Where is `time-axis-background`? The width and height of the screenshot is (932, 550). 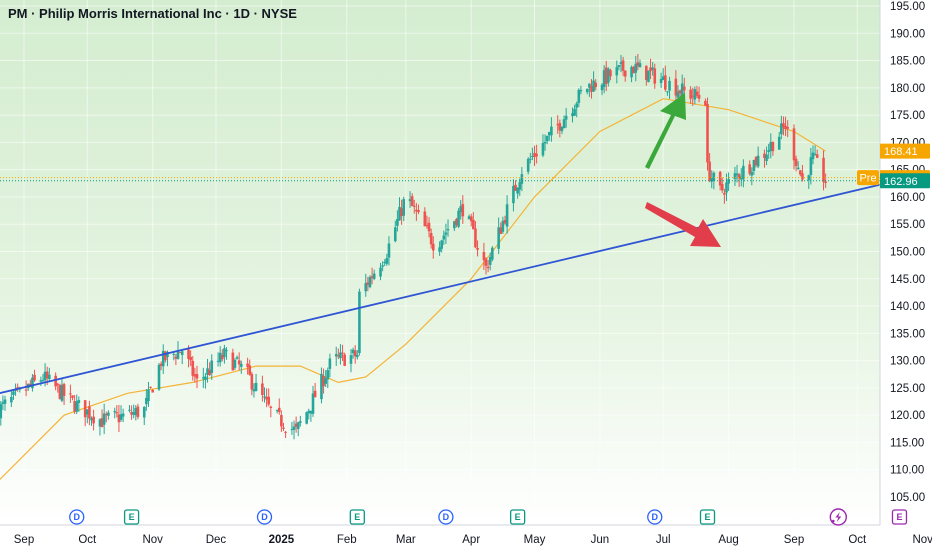 time-axis-background is located at coordinates (440, 537).